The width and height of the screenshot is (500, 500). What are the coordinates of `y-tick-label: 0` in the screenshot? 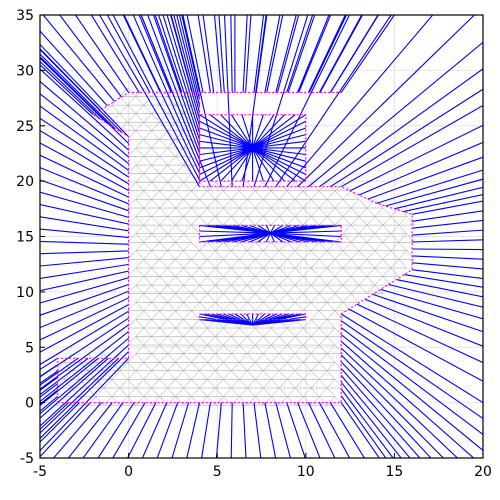 It's located at (29, 404).